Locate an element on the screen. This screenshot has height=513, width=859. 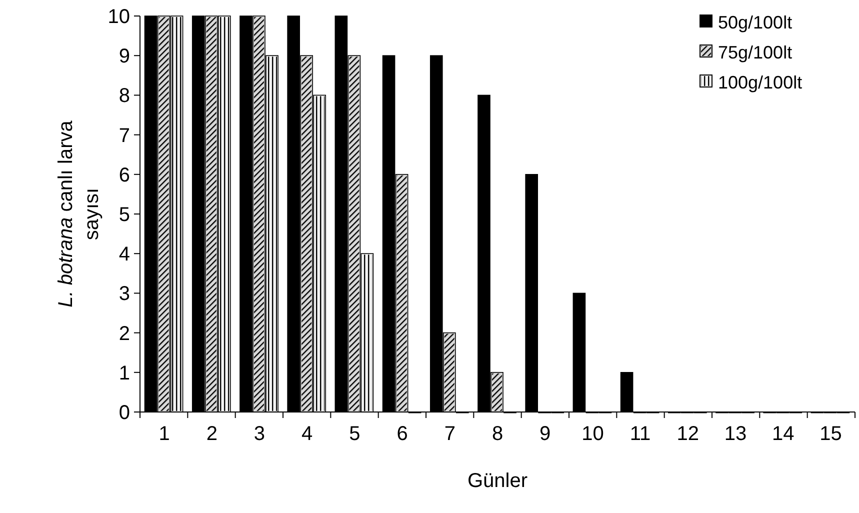
y-tick-label: 9 is located at coordinates (124, 57).